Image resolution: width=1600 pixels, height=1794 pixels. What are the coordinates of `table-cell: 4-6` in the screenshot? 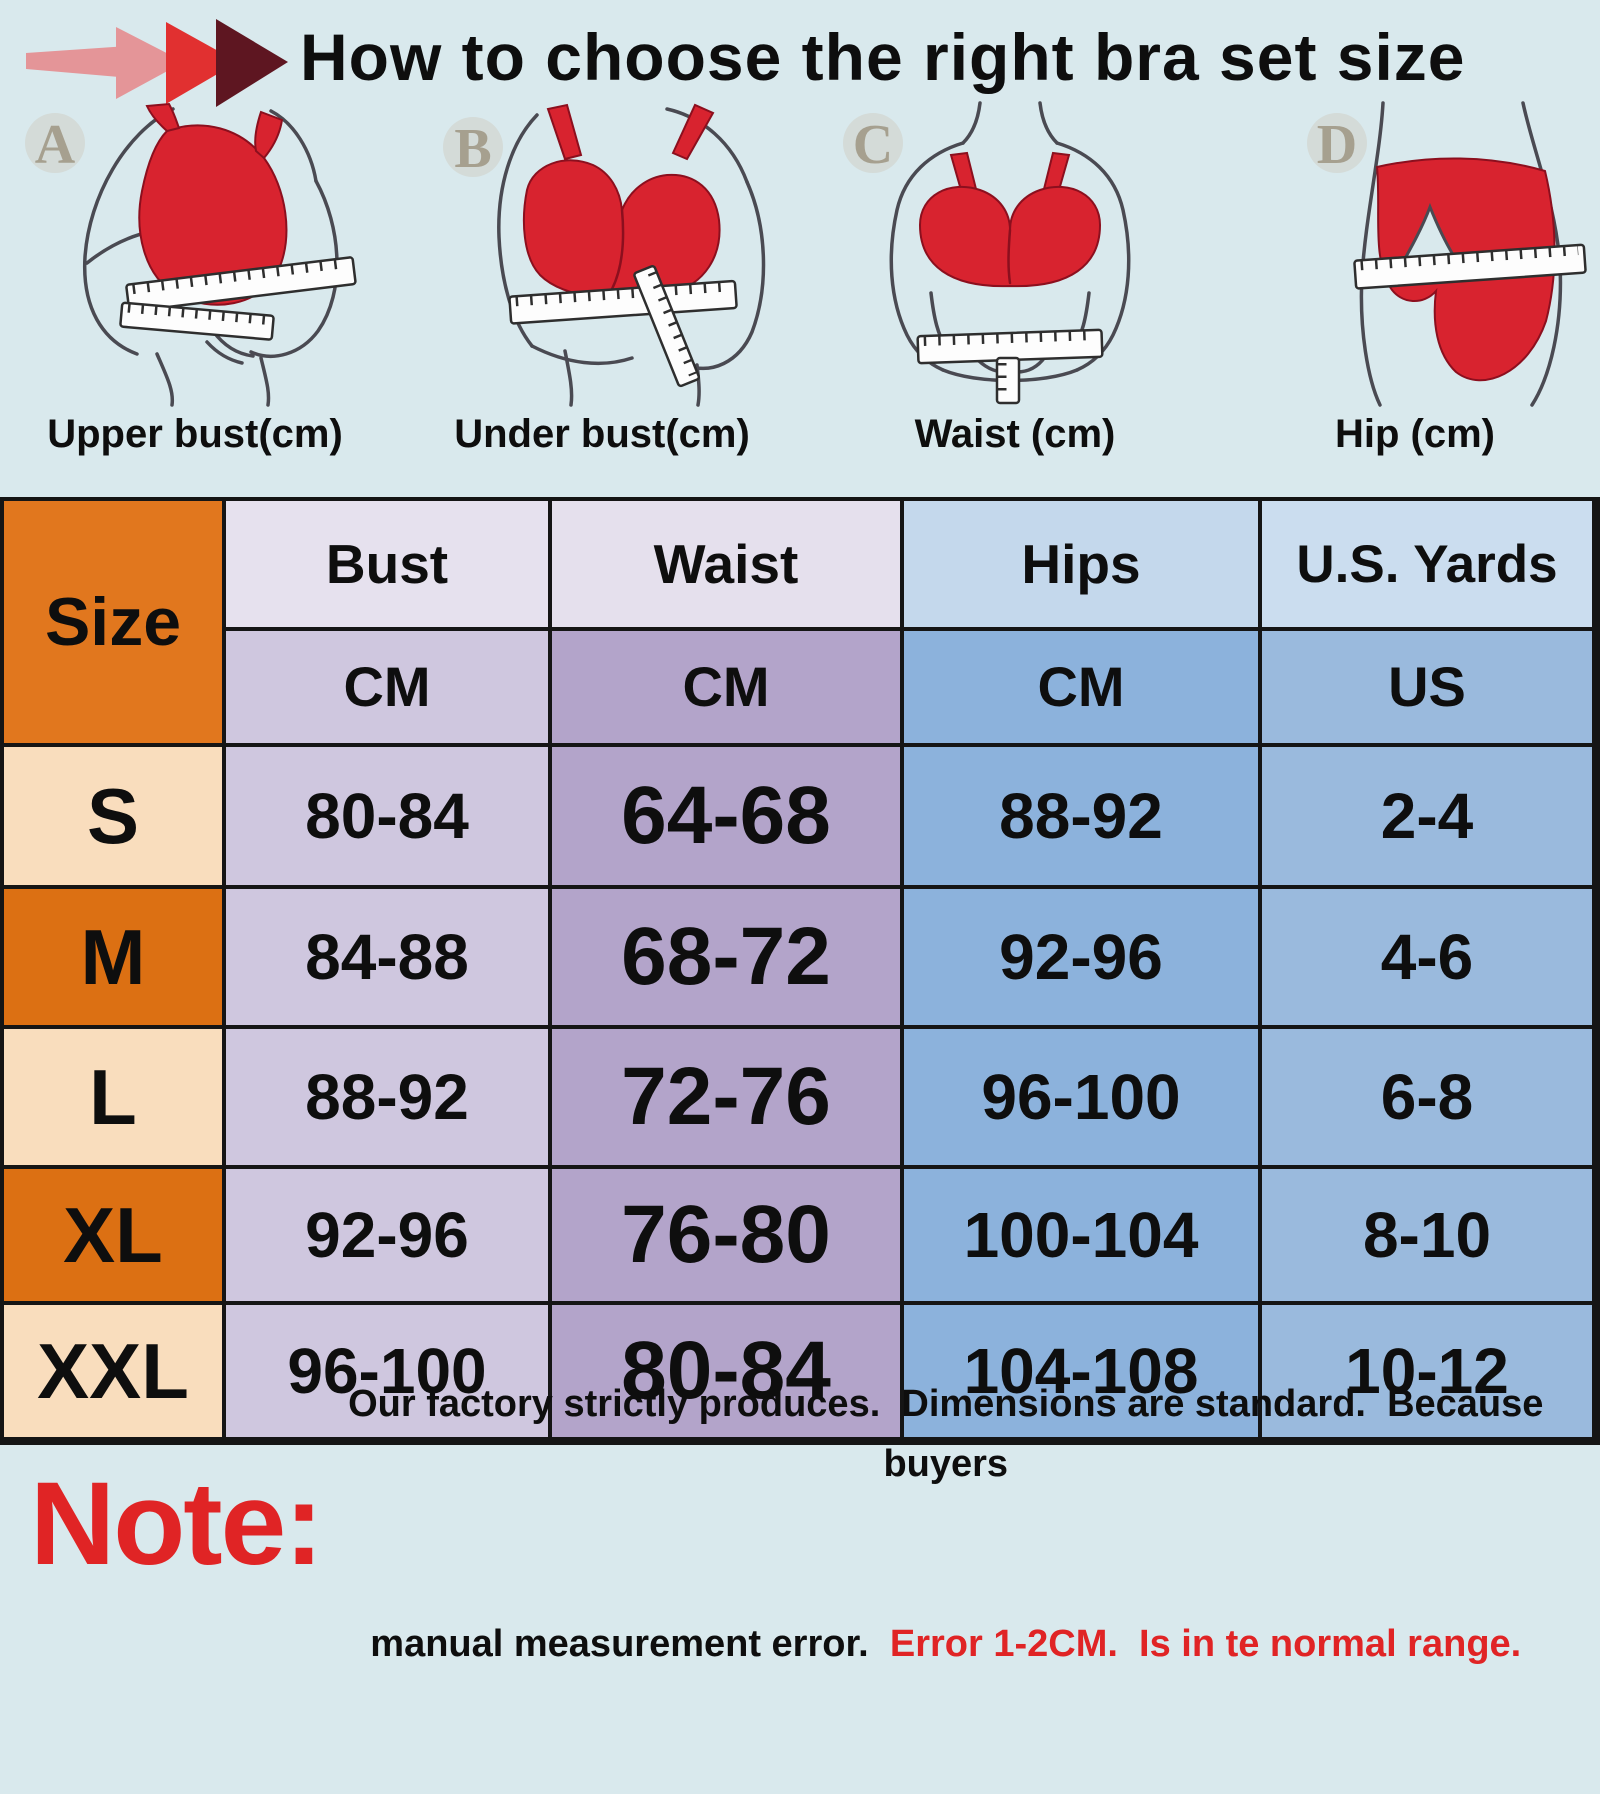 It's located at (1427, 957).